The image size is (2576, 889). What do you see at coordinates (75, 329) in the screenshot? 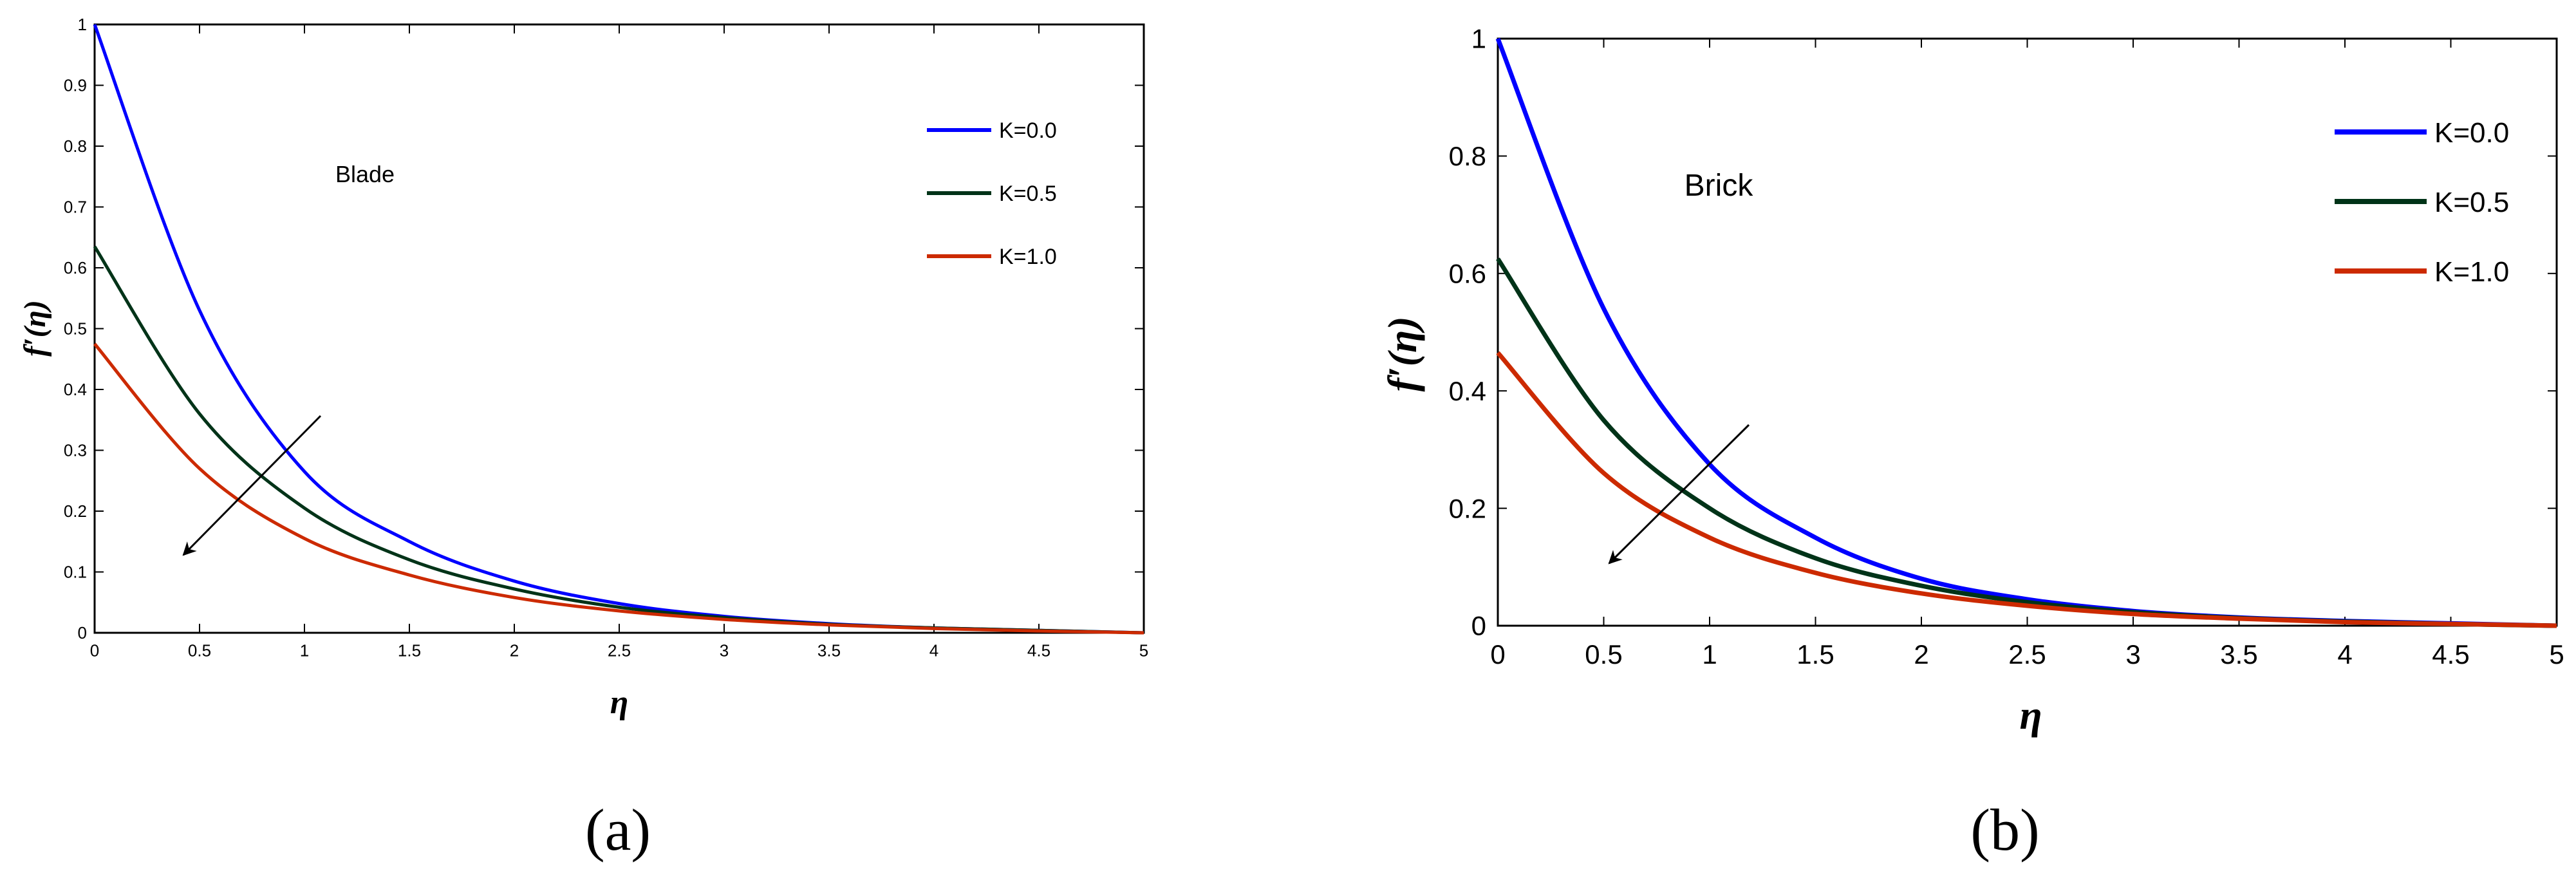
I see `y-tick-label: 0.5` at bounding box center [75, 329].